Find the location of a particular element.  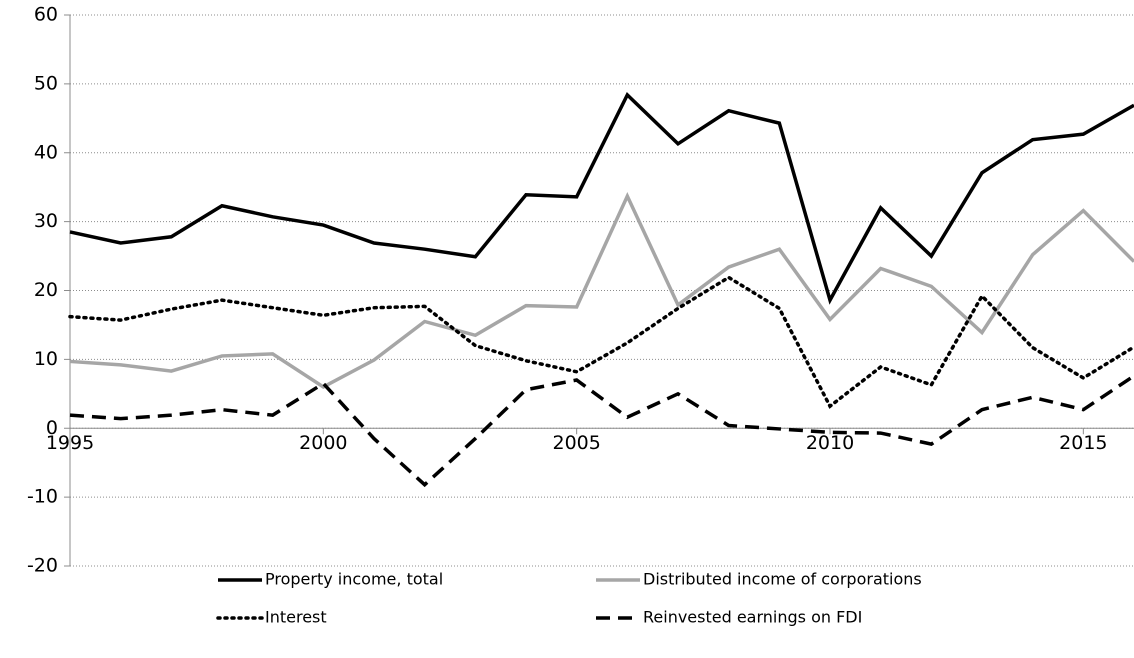

legend-label: Property income, total is located at coordinates (354, 579).